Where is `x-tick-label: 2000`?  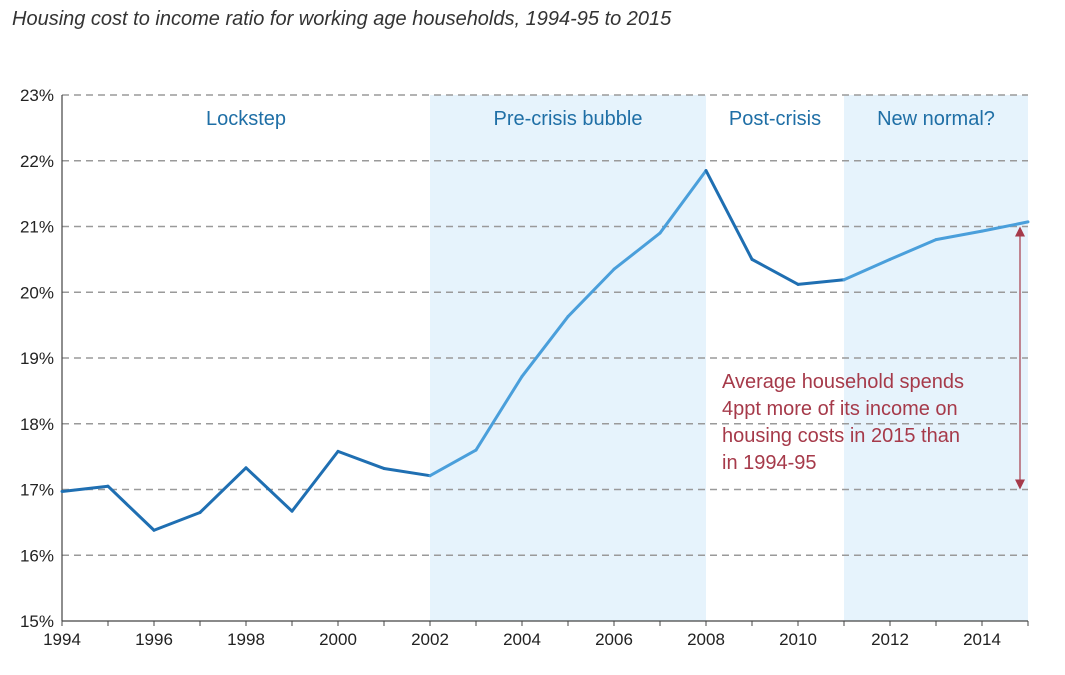
x-tick-label: 2000 is located at coordinates (338, 639).